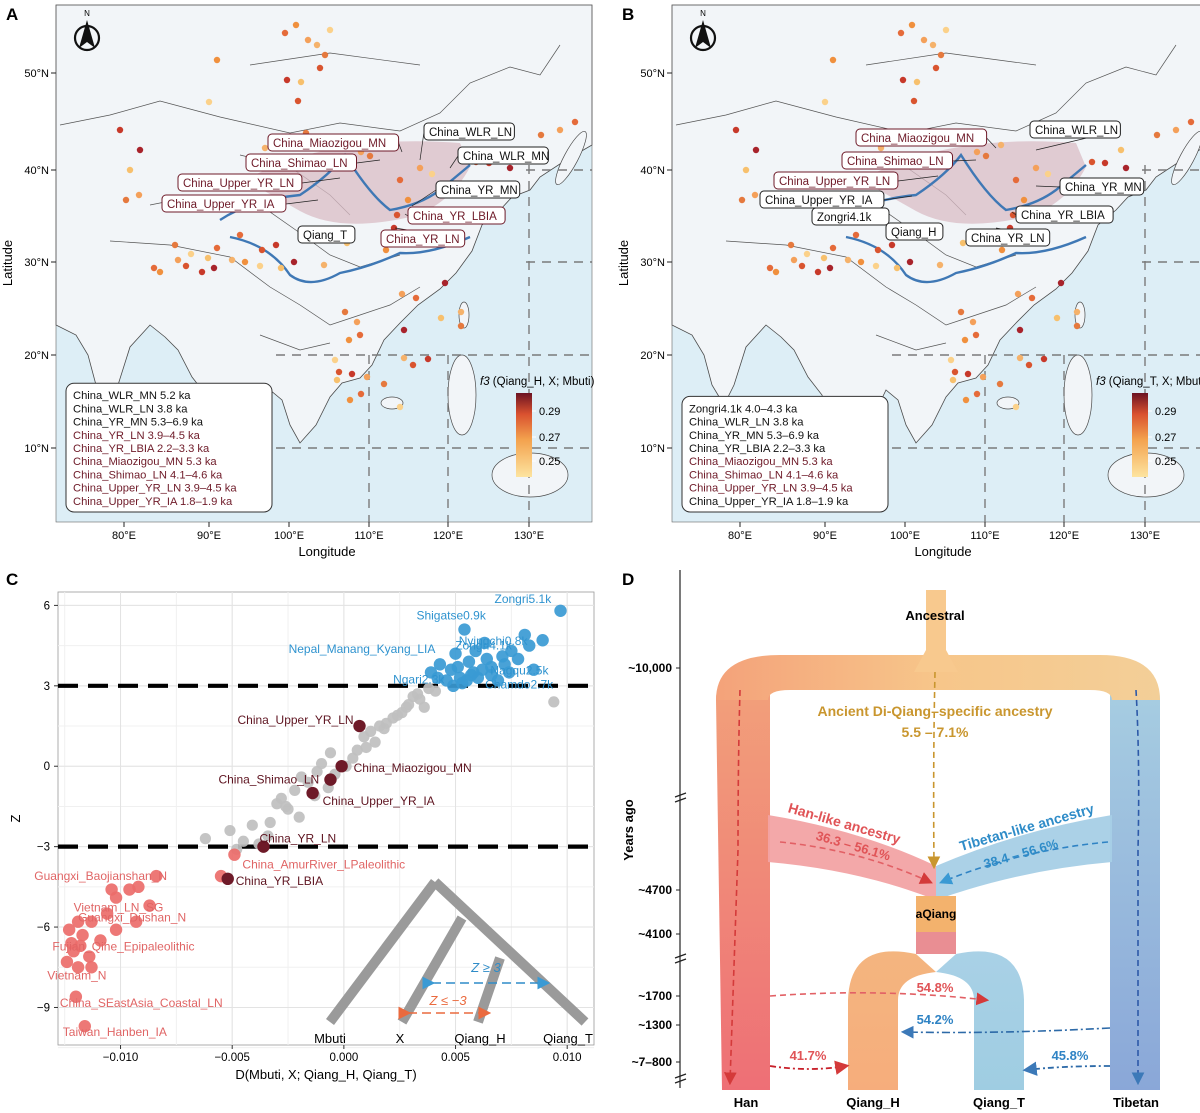  I want to click on map-xlabel: Longitude, so click(942, 551).